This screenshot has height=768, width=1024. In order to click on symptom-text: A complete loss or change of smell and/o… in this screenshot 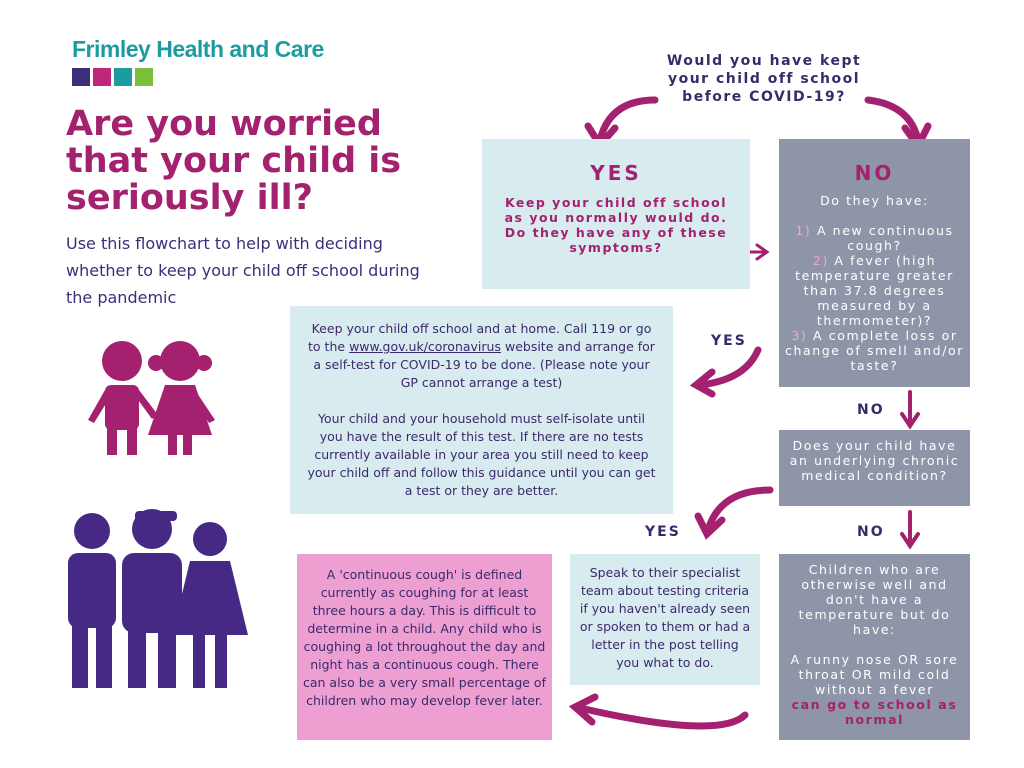, I will do `click(875, 350)`.